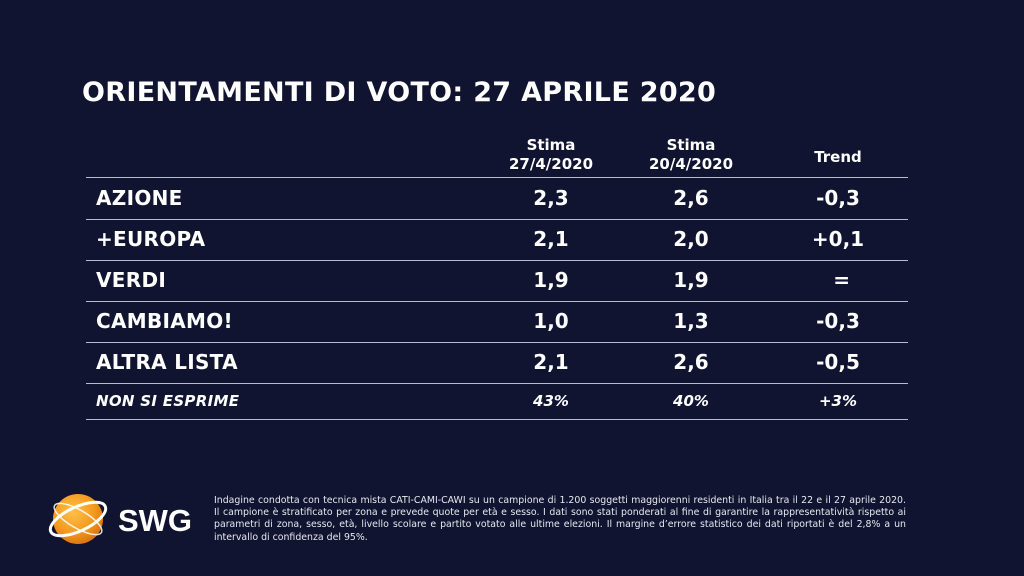 The image size is (1024, 576). I want to click on party-name: NON SI ESPRIME, so click(168, 401).